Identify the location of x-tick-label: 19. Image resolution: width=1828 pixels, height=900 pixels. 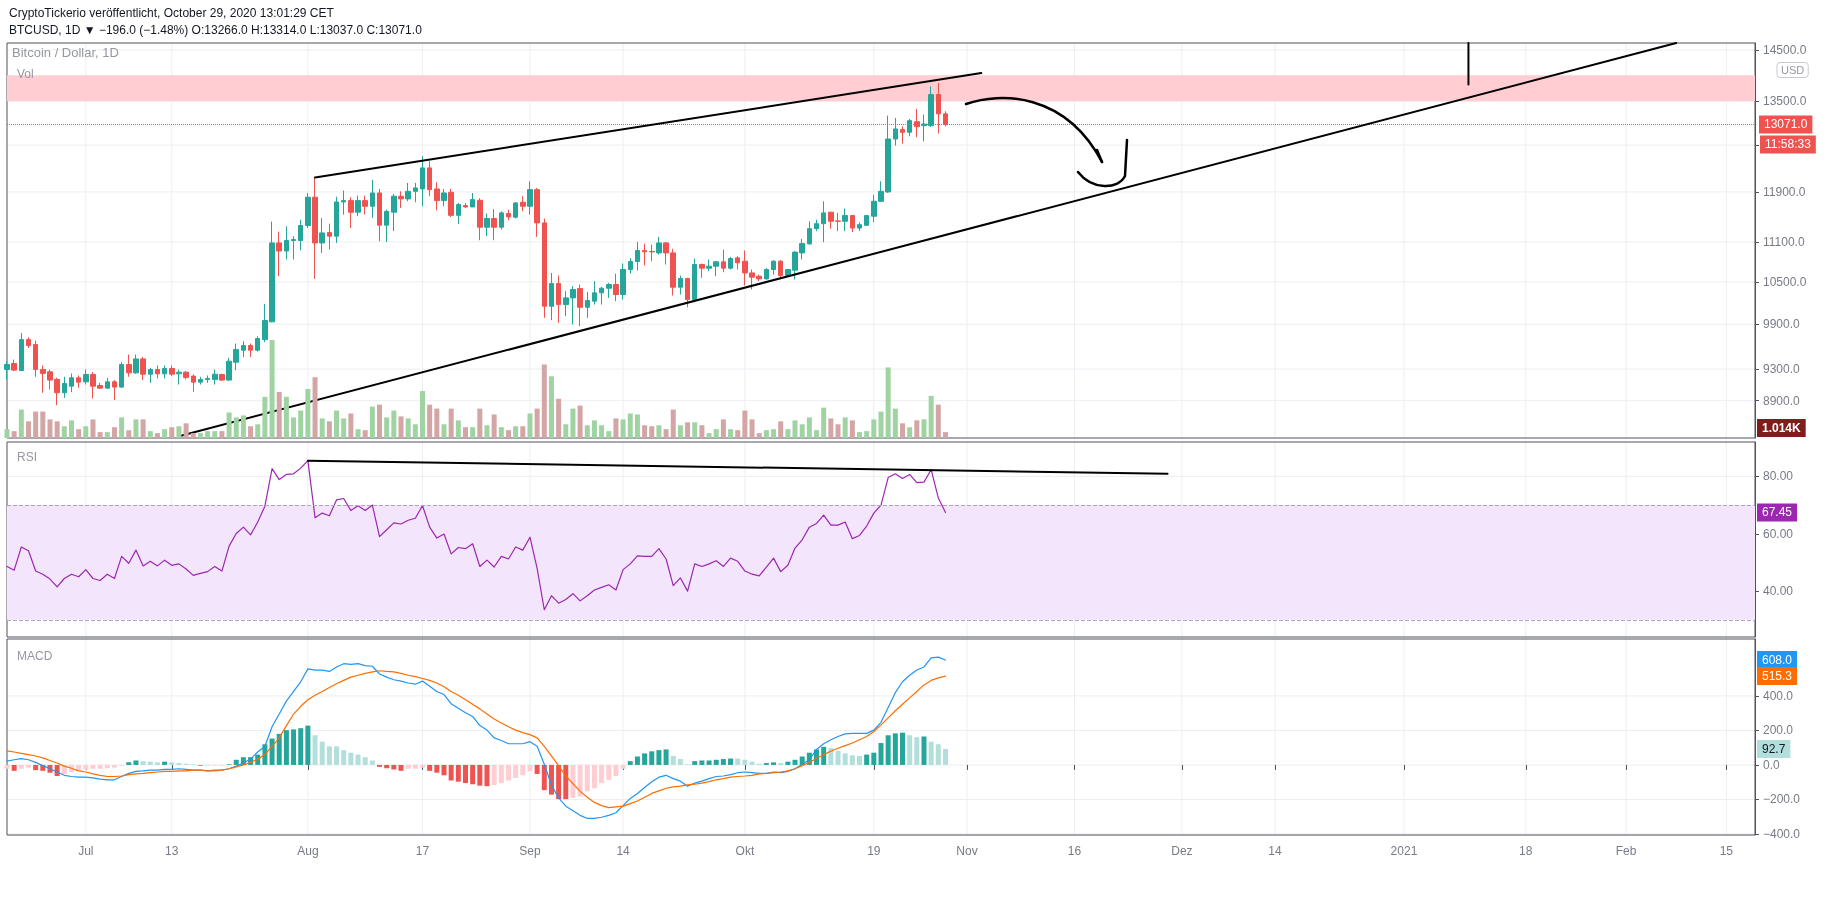
(874, 851).